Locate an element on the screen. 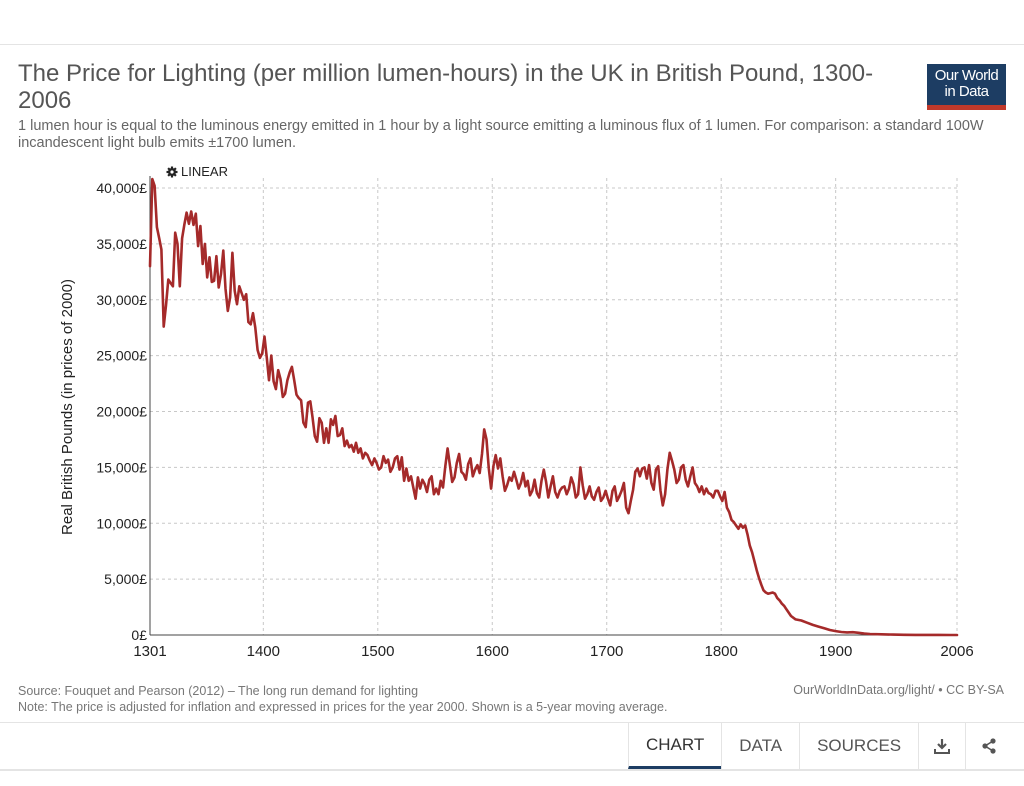 This screenshot has width=1024, height=786. x-tick-label: 1600 is located at coordinates (492, 651).